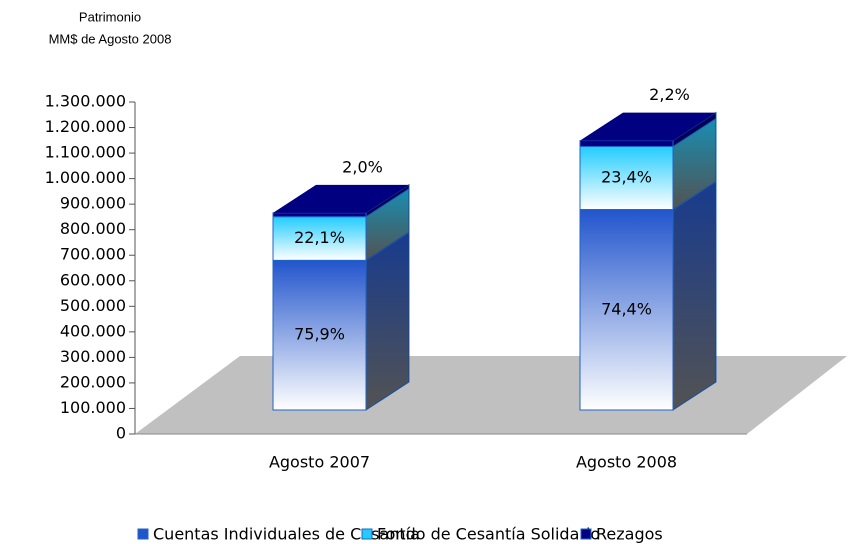 Image resolution: width=849 pixels, height=544 pixels. What do you see at coordinates (110, 16) in the screenshot?
I see `chart-title: Patrimonio` at bounding box center [110, 16].